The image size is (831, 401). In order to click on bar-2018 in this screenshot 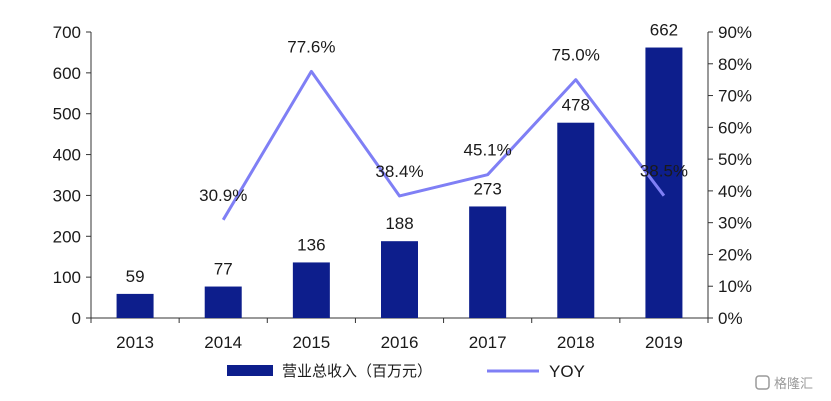, I will do `click(576, 220)`.